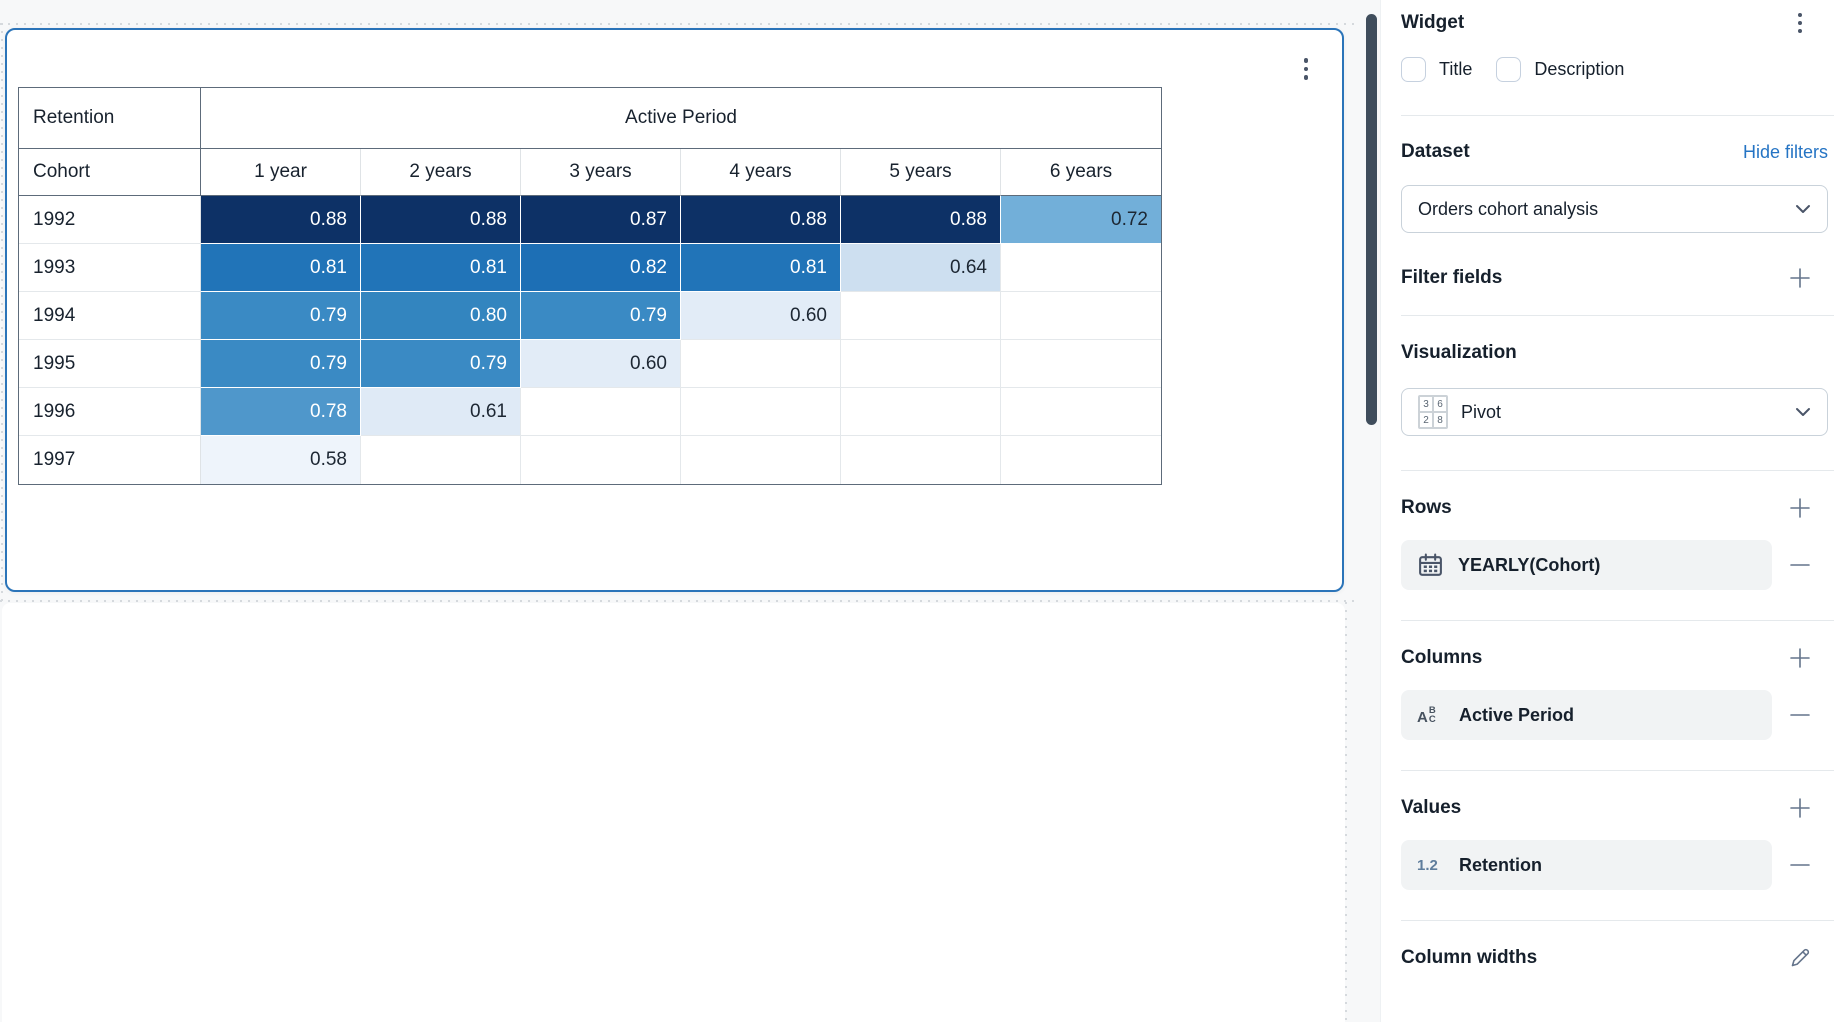 This screenshot has width=1836, height=1022. What do you see at coordinates (1579, 68) in the screenshot?
I see `checkbox-label: Description` at bounding box center [1579, 68].